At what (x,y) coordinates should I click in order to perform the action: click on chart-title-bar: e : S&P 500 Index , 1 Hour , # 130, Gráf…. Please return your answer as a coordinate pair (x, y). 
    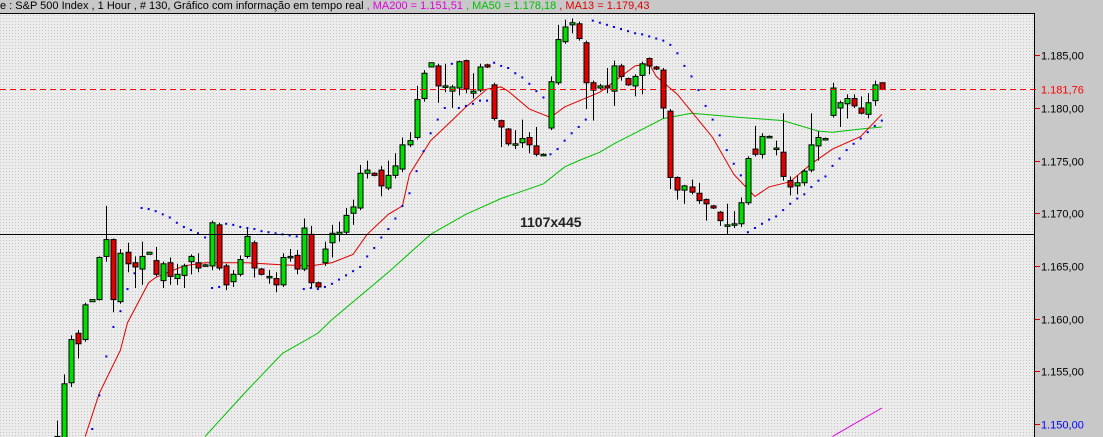
    Looking at the image, I should click on (551, 6).